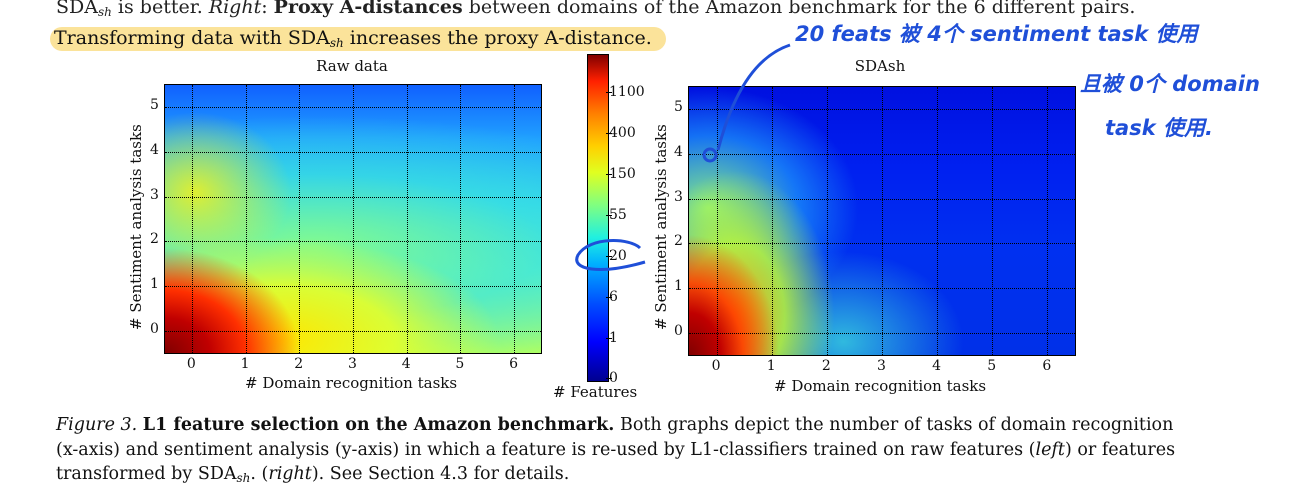 Image resolution: width=1302 pixels, height=495 pixels. I want to click on annotation-arrow, so click(753, 97).